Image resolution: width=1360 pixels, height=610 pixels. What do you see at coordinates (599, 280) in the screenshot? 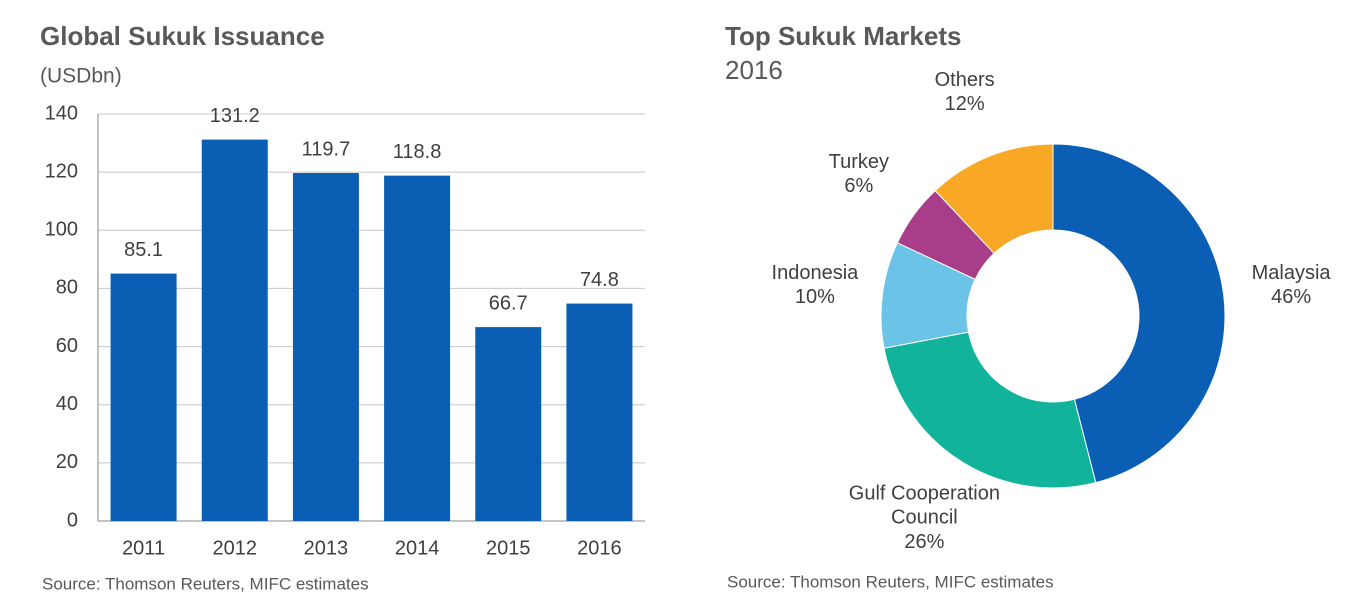
I see `data-label: 74.8` at bounding box center [599, 280].